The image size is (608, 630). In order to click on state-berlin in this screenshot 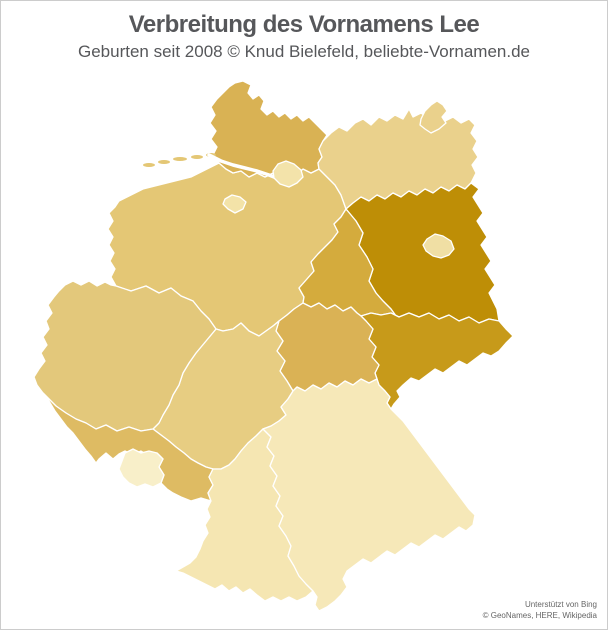, I will do `click(438, 246)`.